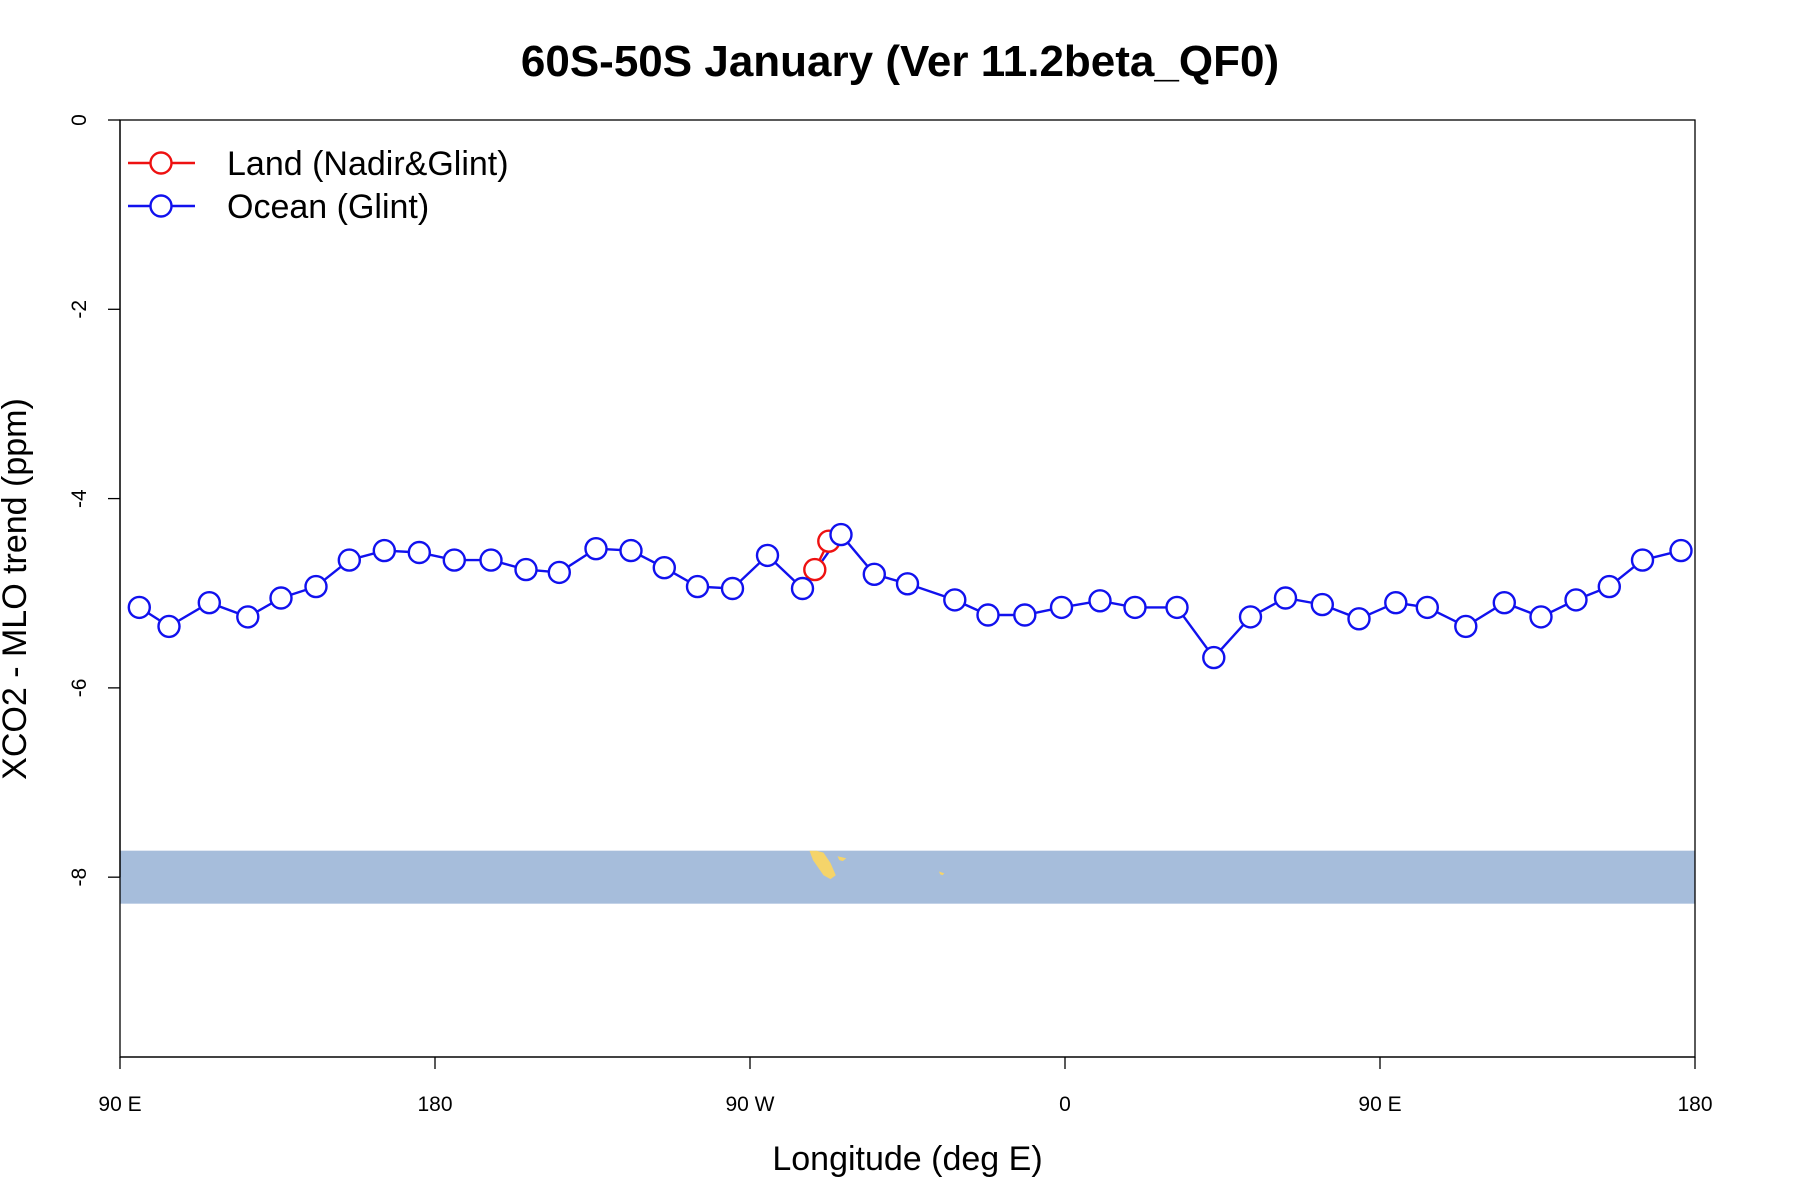 This screenshot has height=1200, width=1800. I want to click on x-tick-label-0: 90 E, so click(119, 1104).